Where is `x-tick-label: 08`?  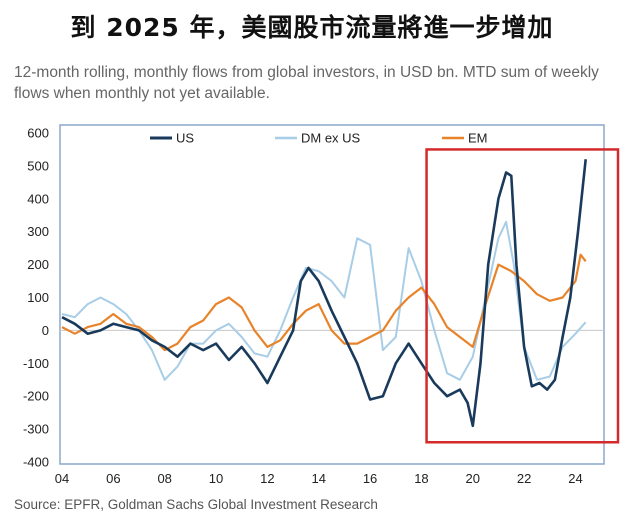
x-tick-label: 08 is located at coordinates (164, 478).